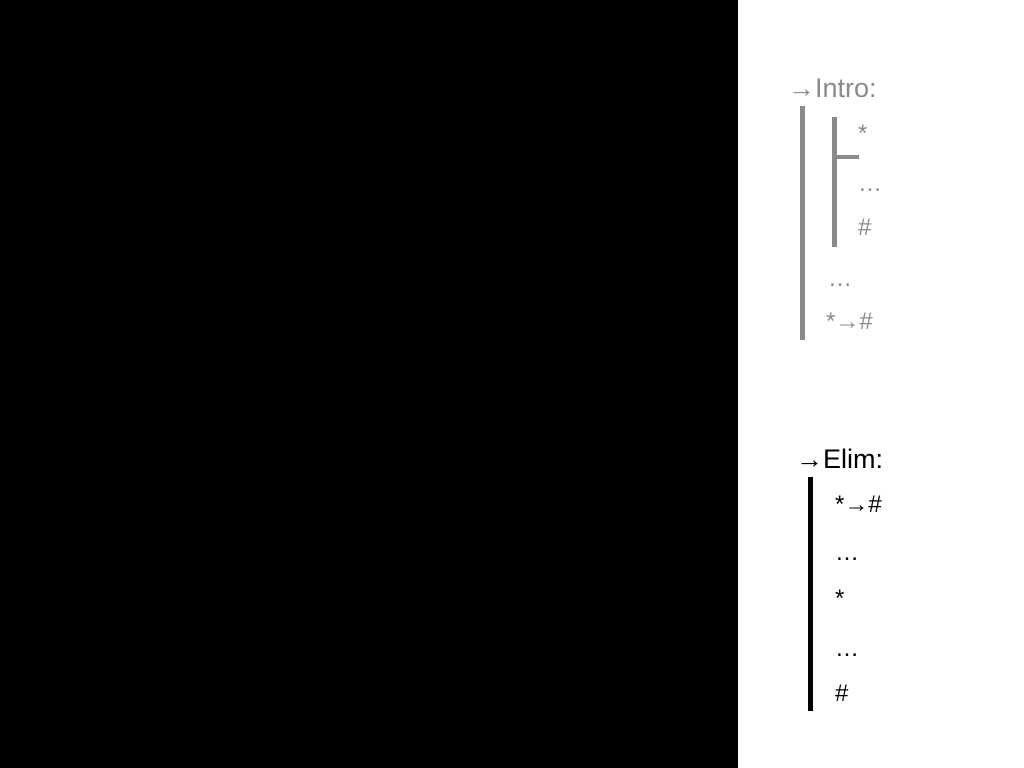  What do you see at coordinates (834, 182) in the screenshot?
I see `intro-subproof-bar` at bounding box center [834, 182].